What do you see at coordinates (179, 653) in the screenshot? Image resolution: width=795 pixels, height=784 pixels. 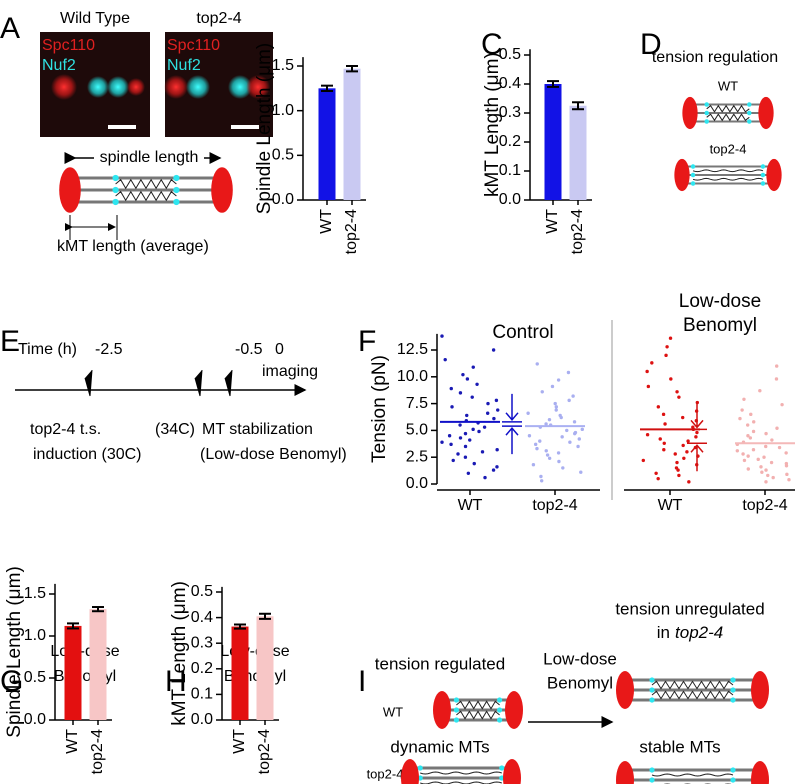 I see `y-axis-label: kMT Length (μm)` at bounding box center [179, 653].